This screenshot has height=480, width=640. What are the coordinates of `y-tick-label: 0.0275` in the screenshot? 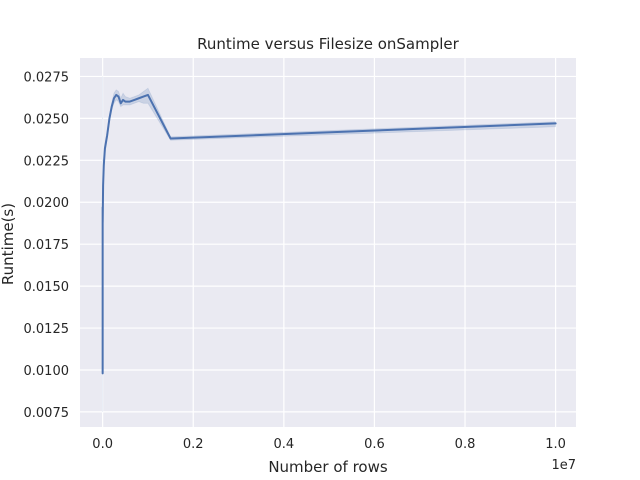 It's located at (47, 77).